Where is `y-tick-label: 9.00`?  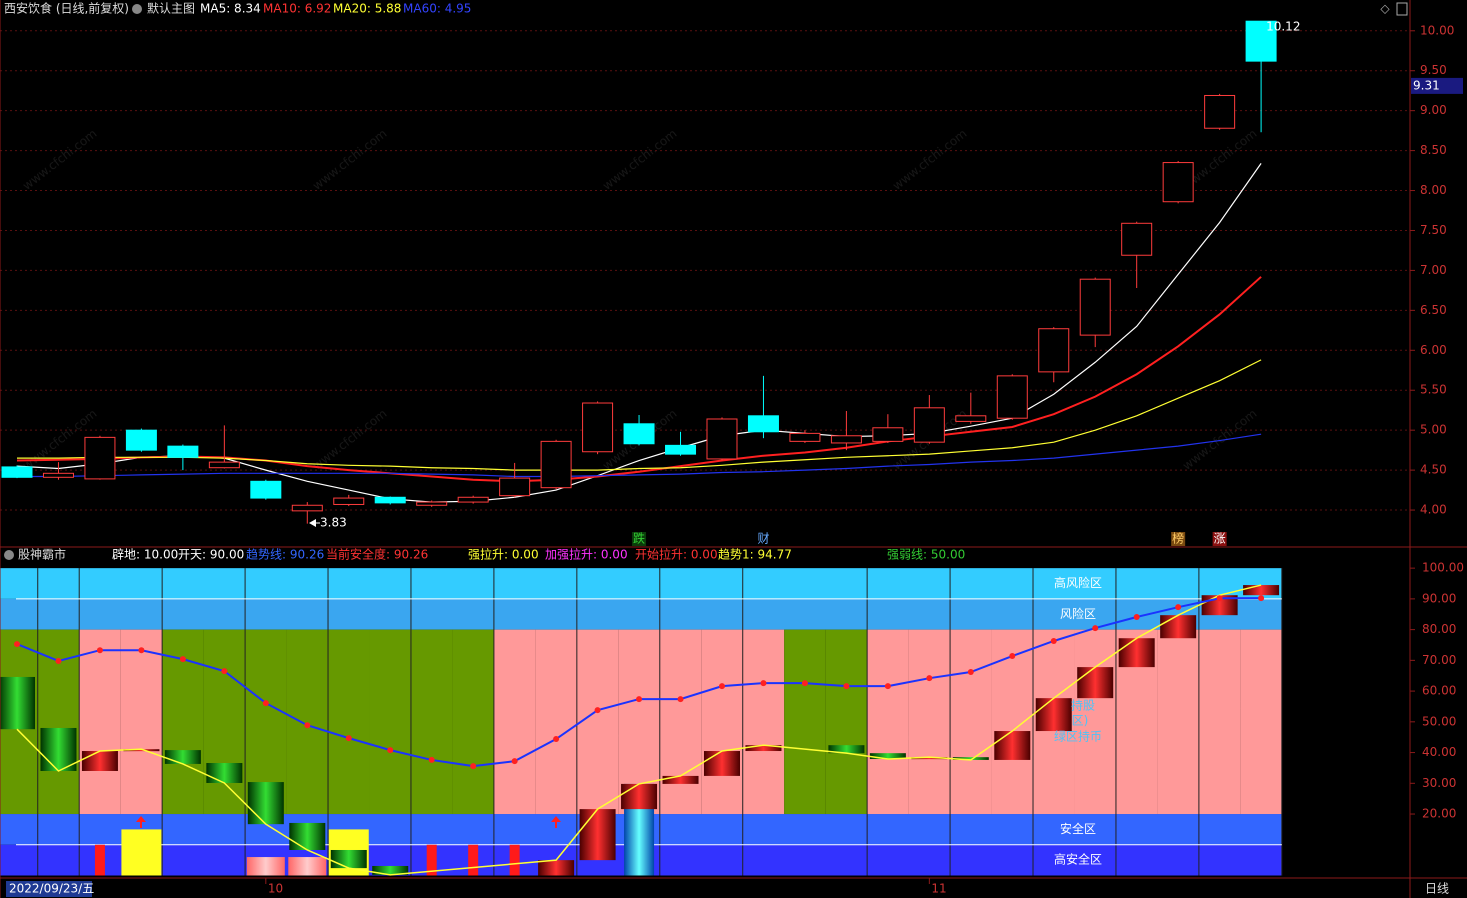 y-tick-label: 9.00 is located at coordinates (1433, 110).